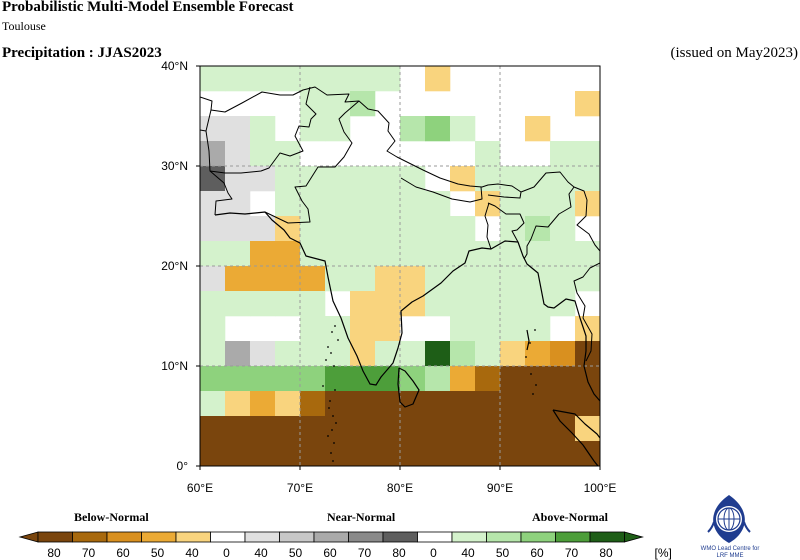  Describe the element at coordinates (730, 553) in the screenshot. I see `logo-caption: WMO Lead Centre for LRF MME` at that location.